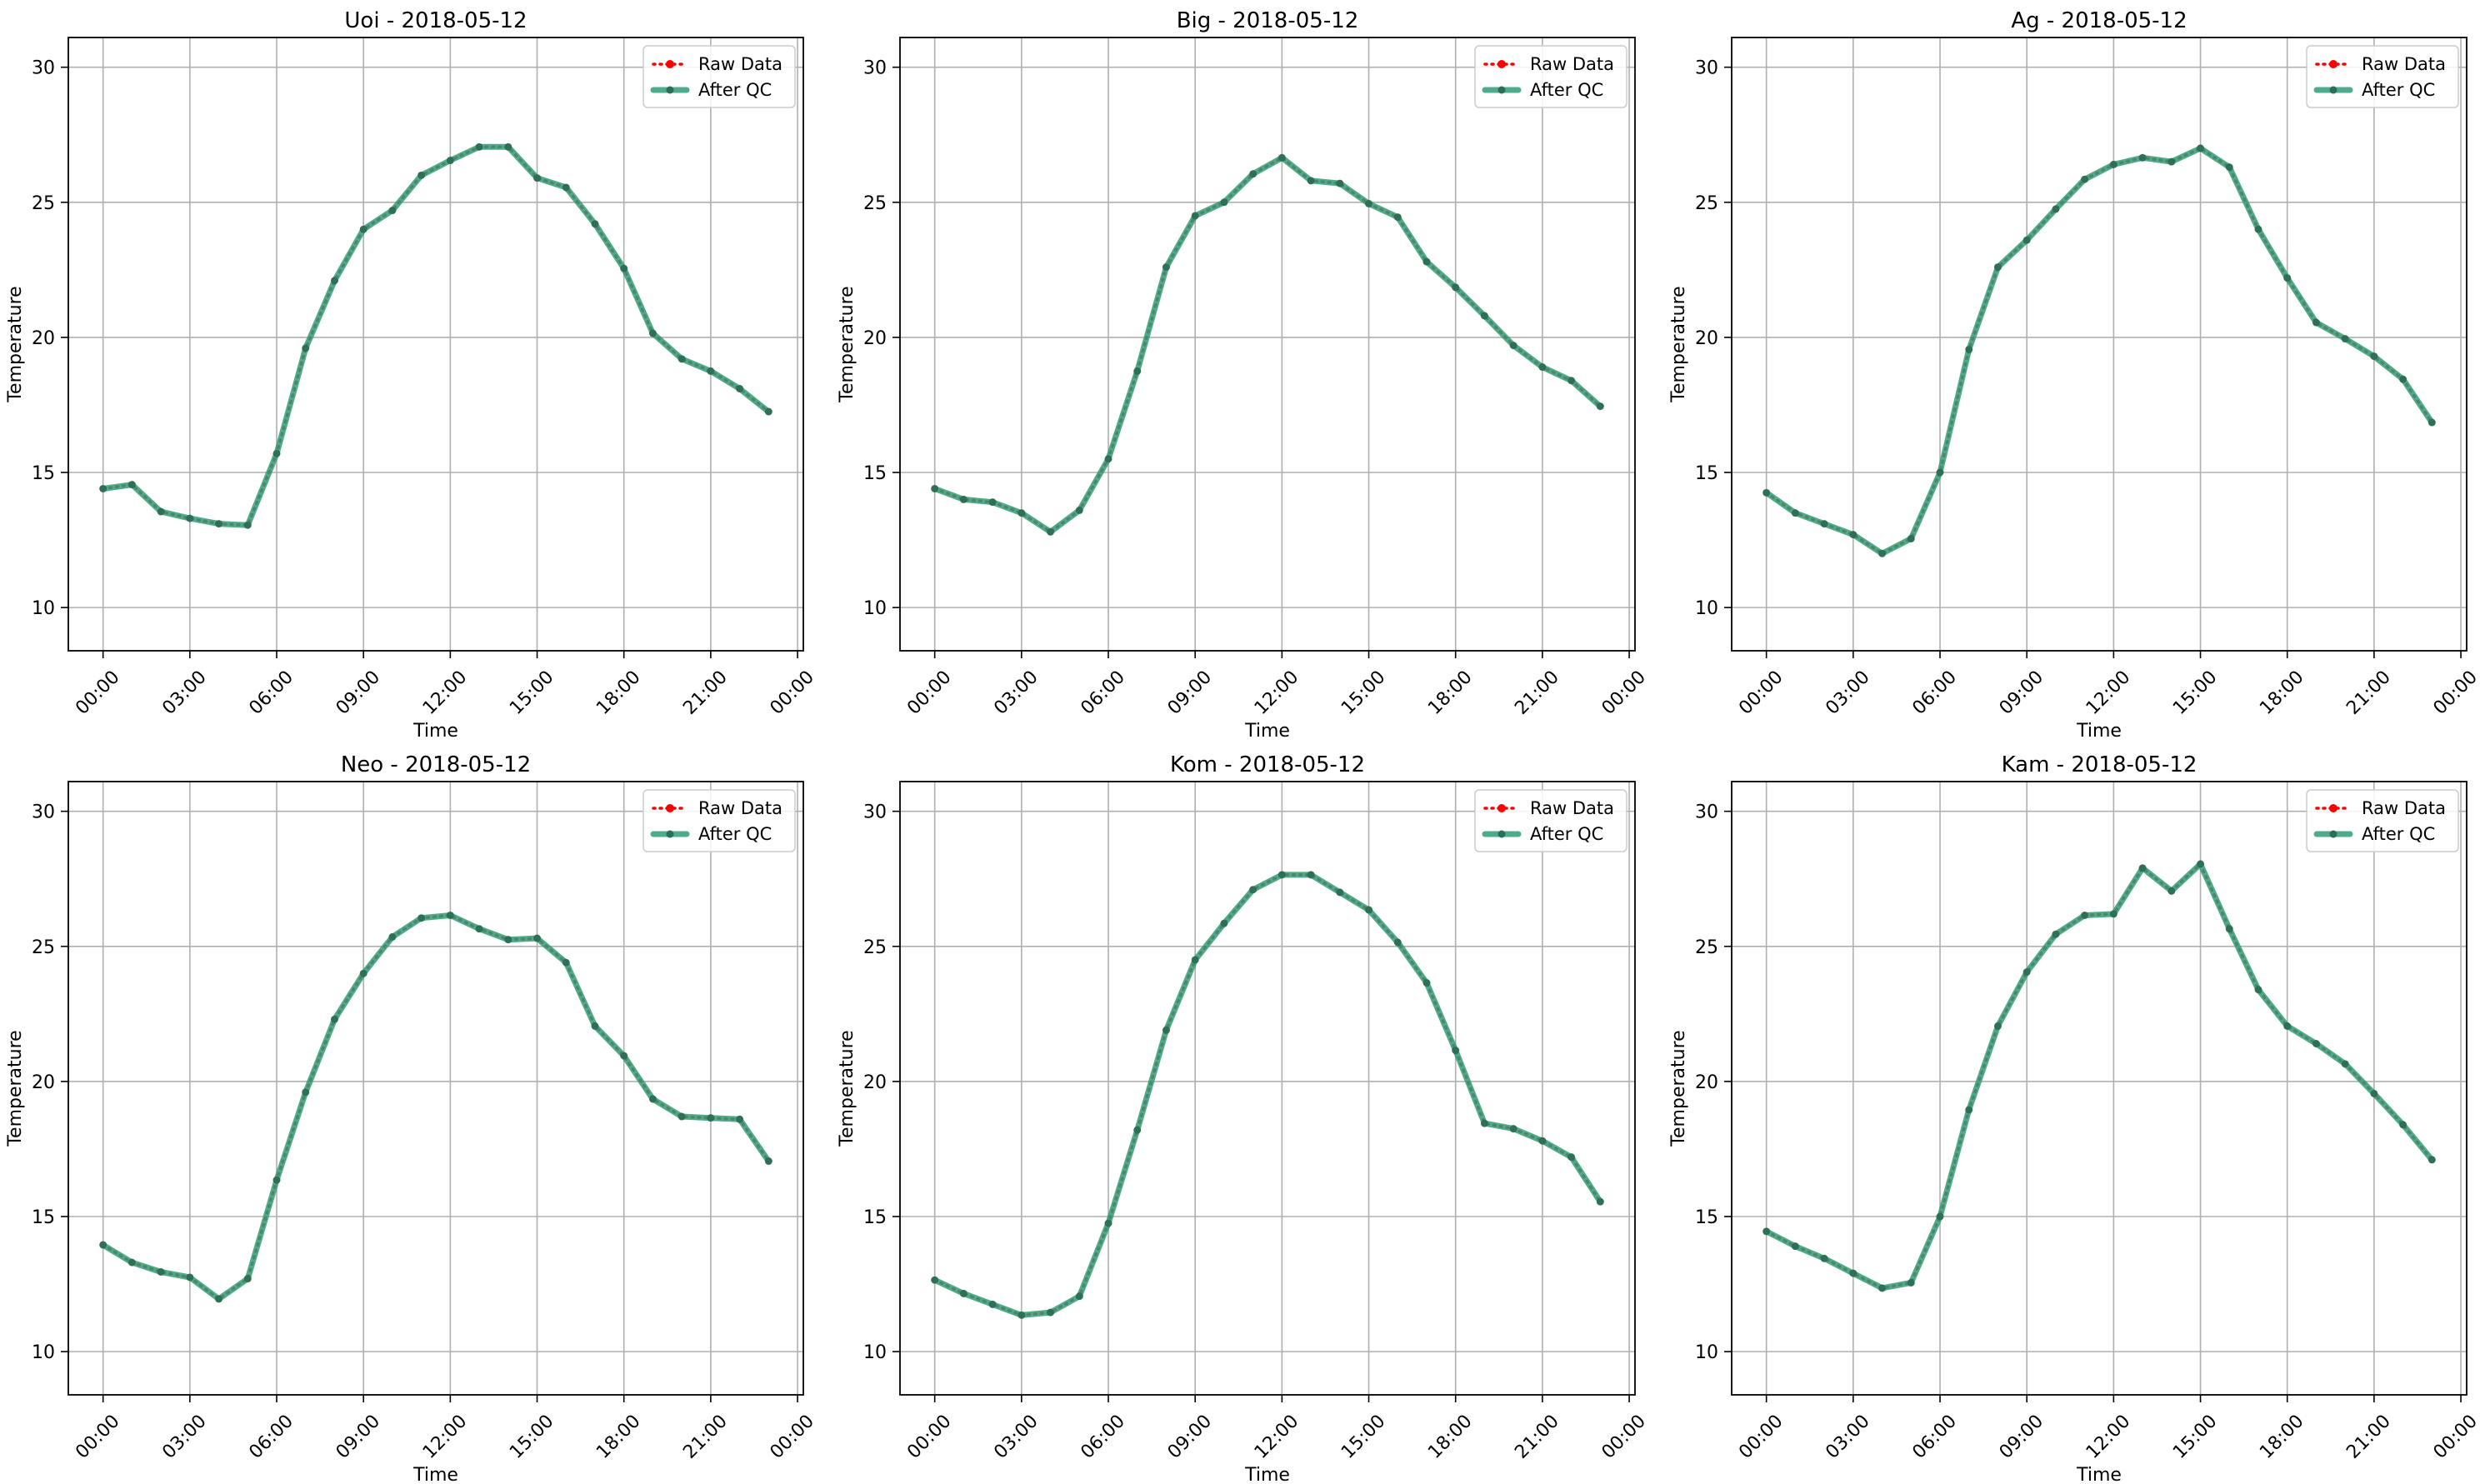  I want to click on plot-area, so click(2099, 344).